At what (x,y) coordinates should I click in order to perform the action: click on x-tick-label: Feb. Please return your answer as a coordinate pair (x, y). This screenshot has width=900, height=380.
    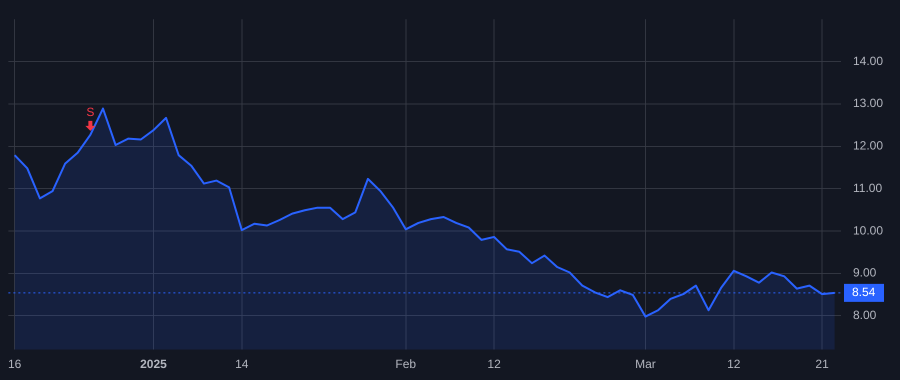
    Looking at the image, I should click on (405, 364).